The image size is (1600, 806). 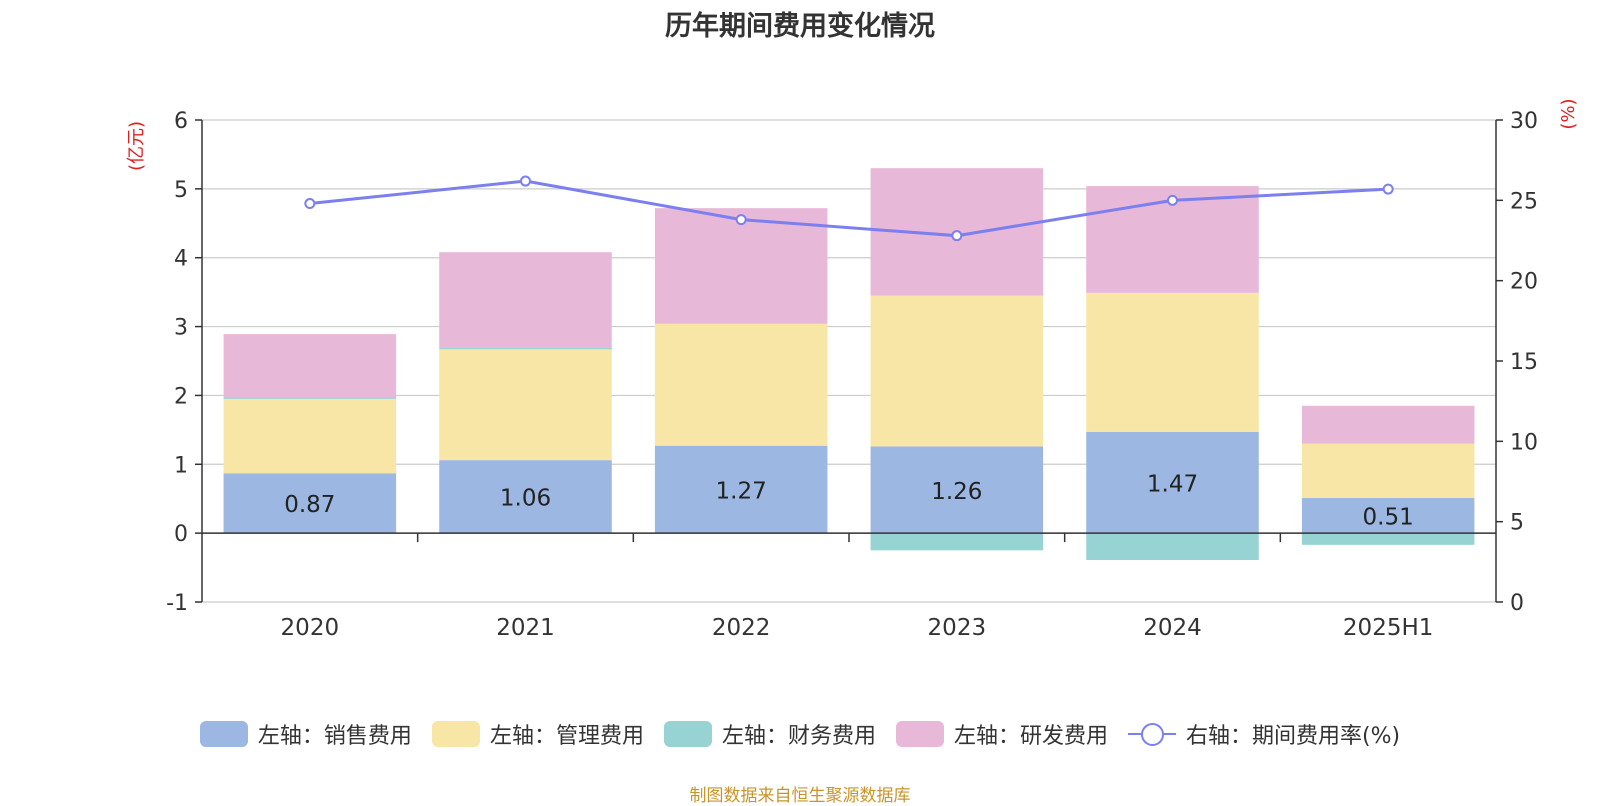 I want to click on legend-swatch-sales, so click(x=223, y=734).